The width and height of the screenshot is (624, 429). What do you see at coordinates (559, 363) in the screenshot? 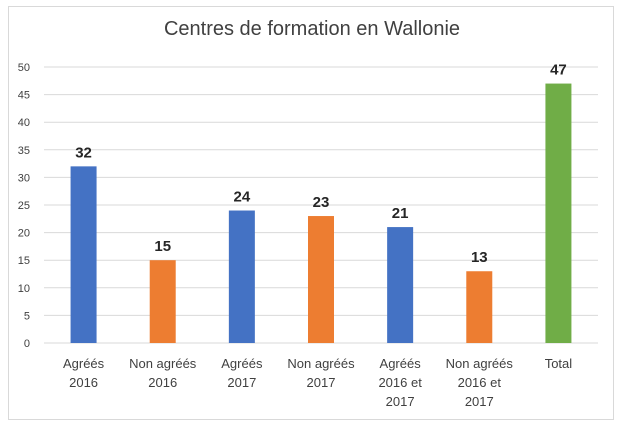
I see `x-tick-label: Total` at bounding box center [559, 363].